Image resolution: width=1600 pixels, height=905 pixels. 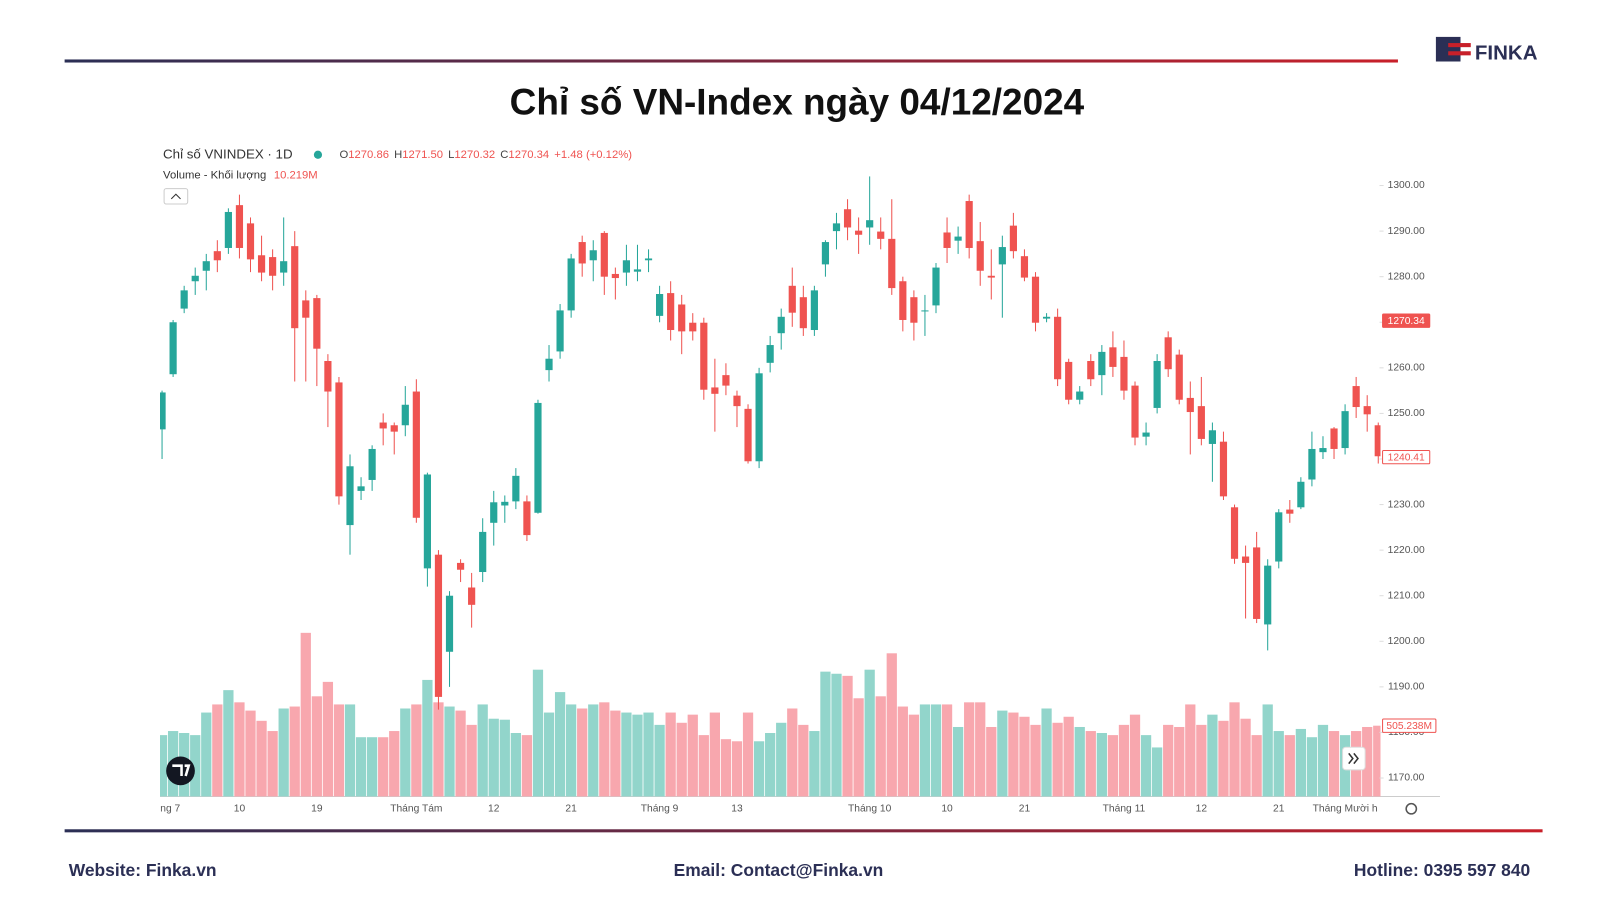 What do you see at coordinates (1406, 778) in the screenshot?
I see `y-tick-label: 1170.00` at bounding box center [1406, 778].